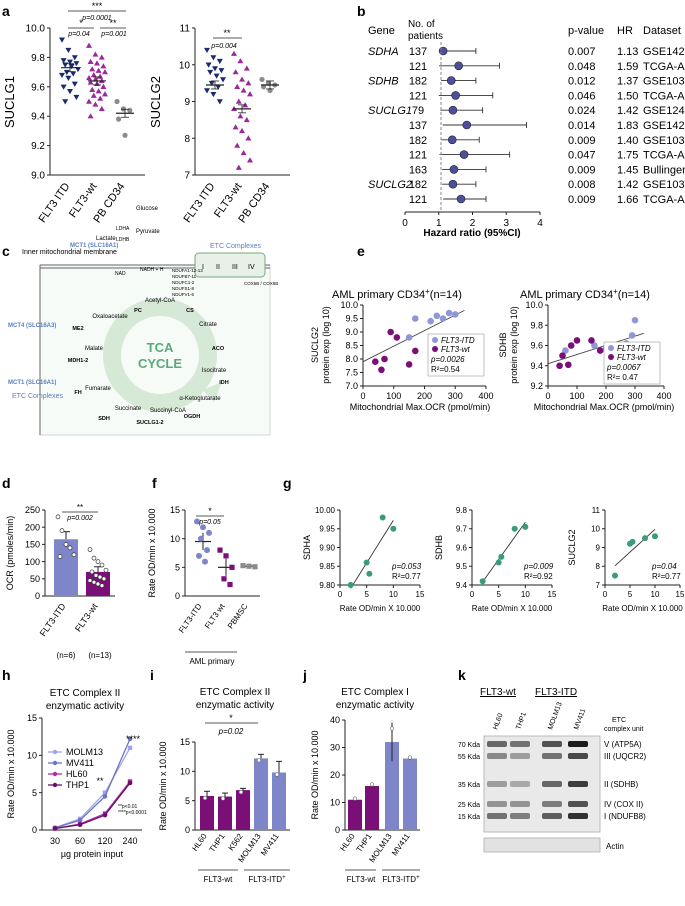 This screenshot has height=906, width=685. What do you see at coordinates (81, 203) in the screenshot?
I see `a1-xlabels: FLT3 ITD FLT3-wt PB CD34` at bounding box center [81, 203].